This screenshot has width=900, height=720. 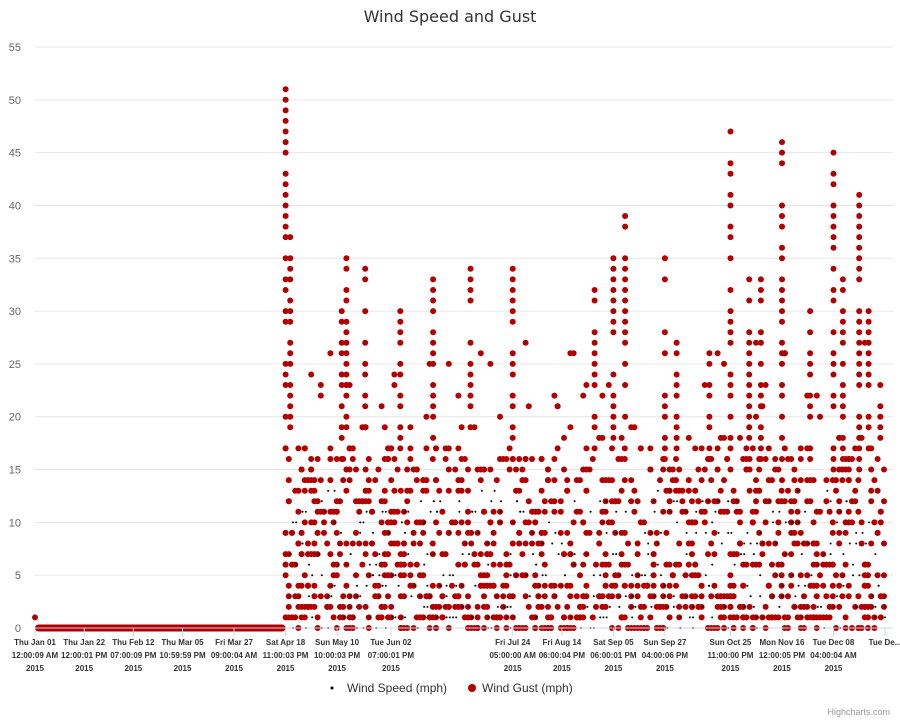 What do you see at coordinates (858, 712) in the screenshot?
I see `credits: Highcharts.com` at bounding box center [858, 712].